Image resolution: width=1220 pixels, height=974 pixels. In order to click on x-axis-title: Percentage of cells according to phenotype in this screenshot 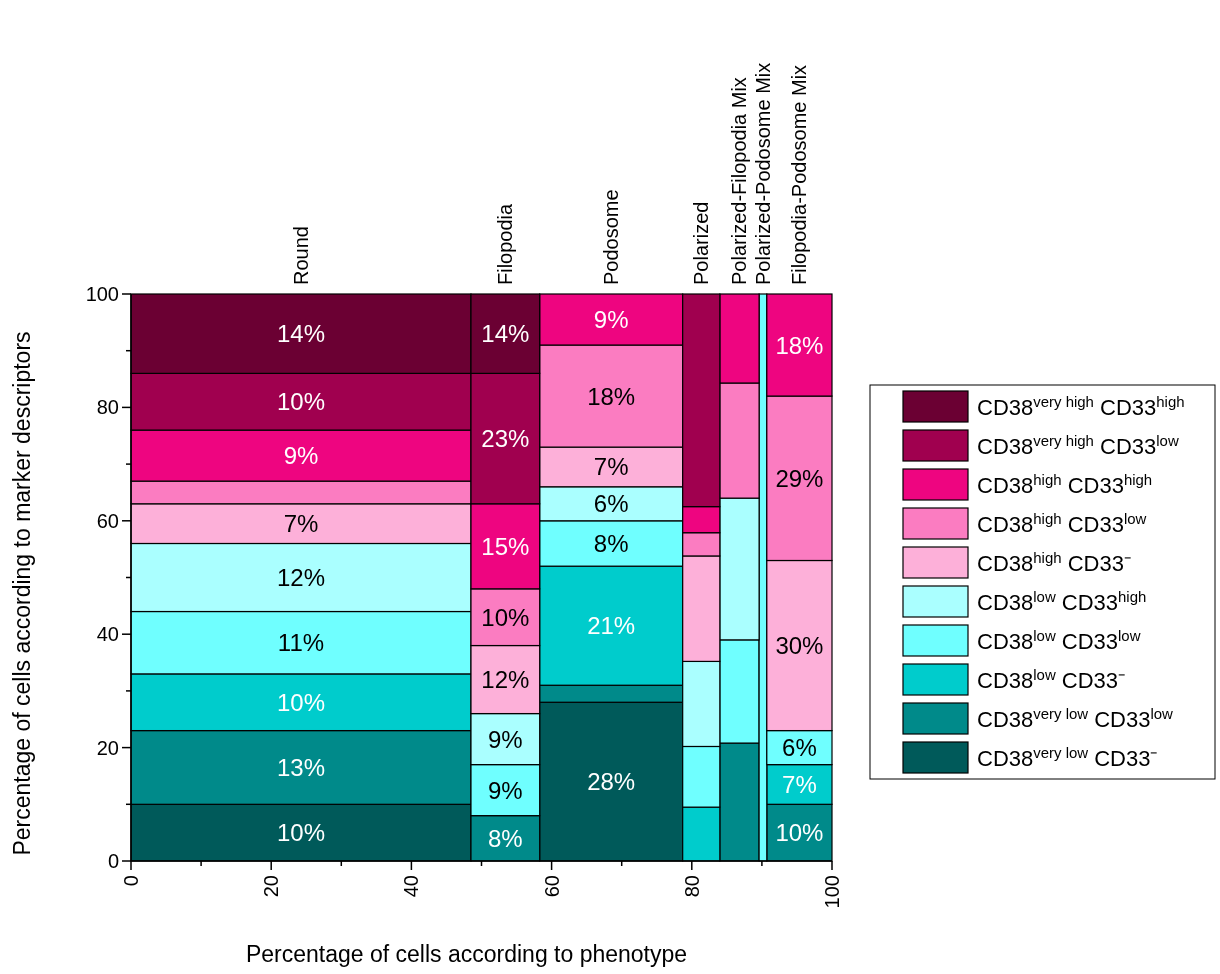, I will do `click(466, 954)`.